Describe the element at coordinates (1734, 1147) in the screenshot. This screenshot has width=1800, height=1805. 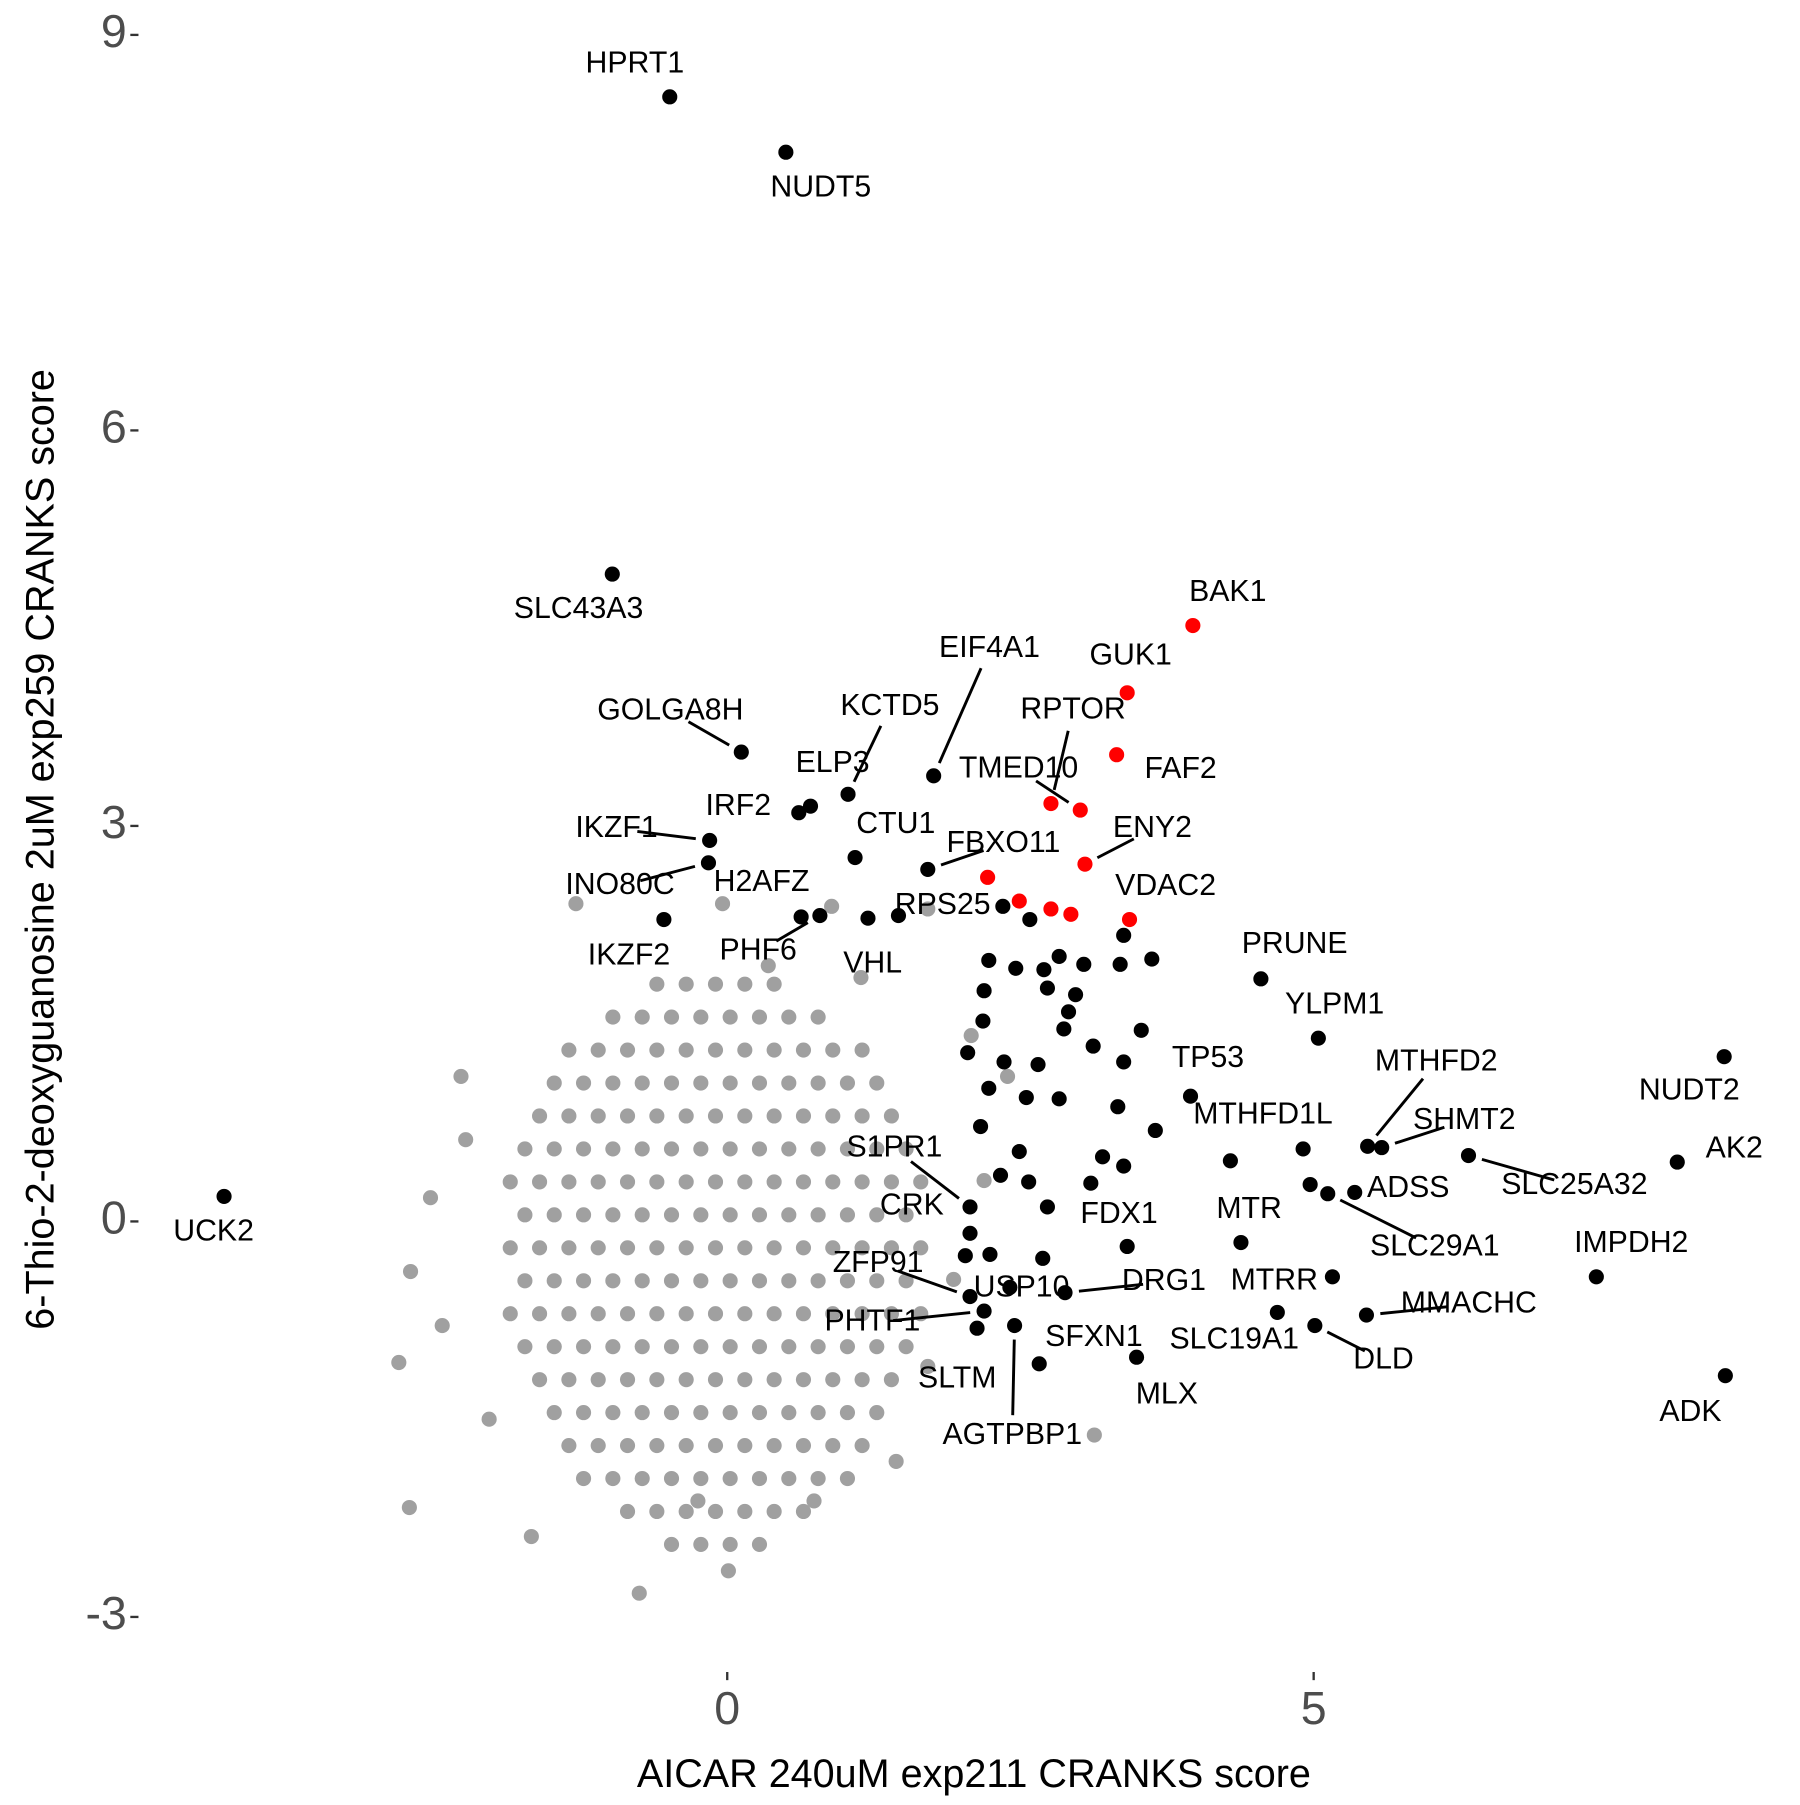
I see `point-label: AK2` at that location.